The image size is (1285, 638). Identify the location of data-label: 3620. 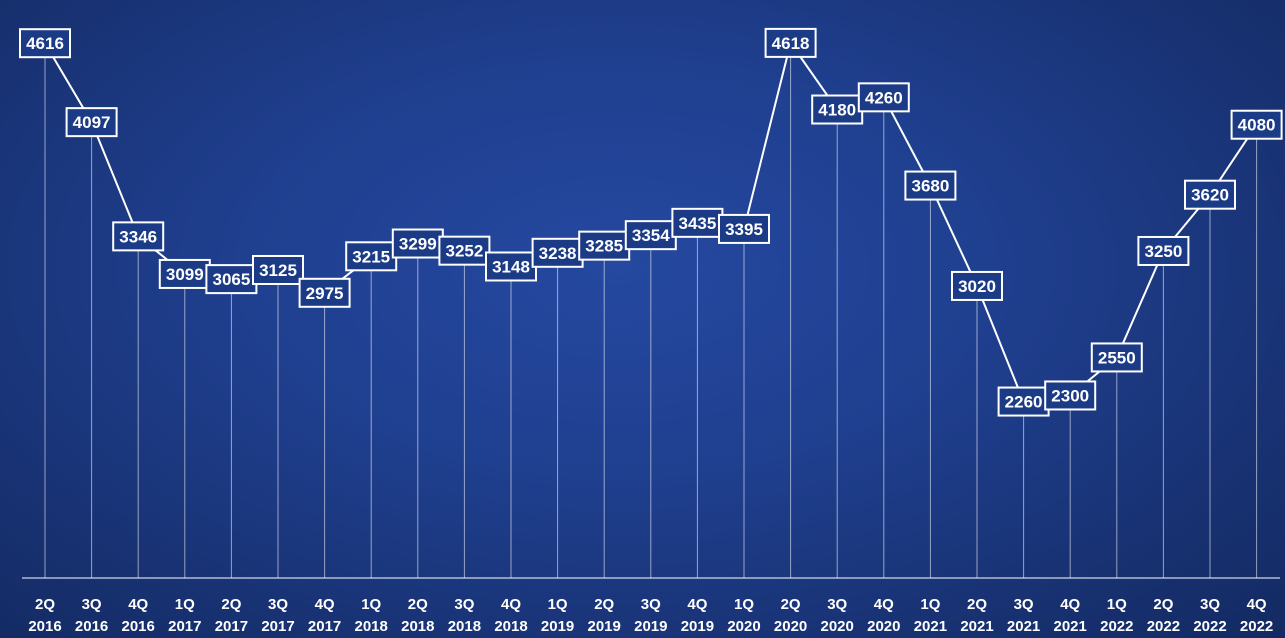
(1210, 194).